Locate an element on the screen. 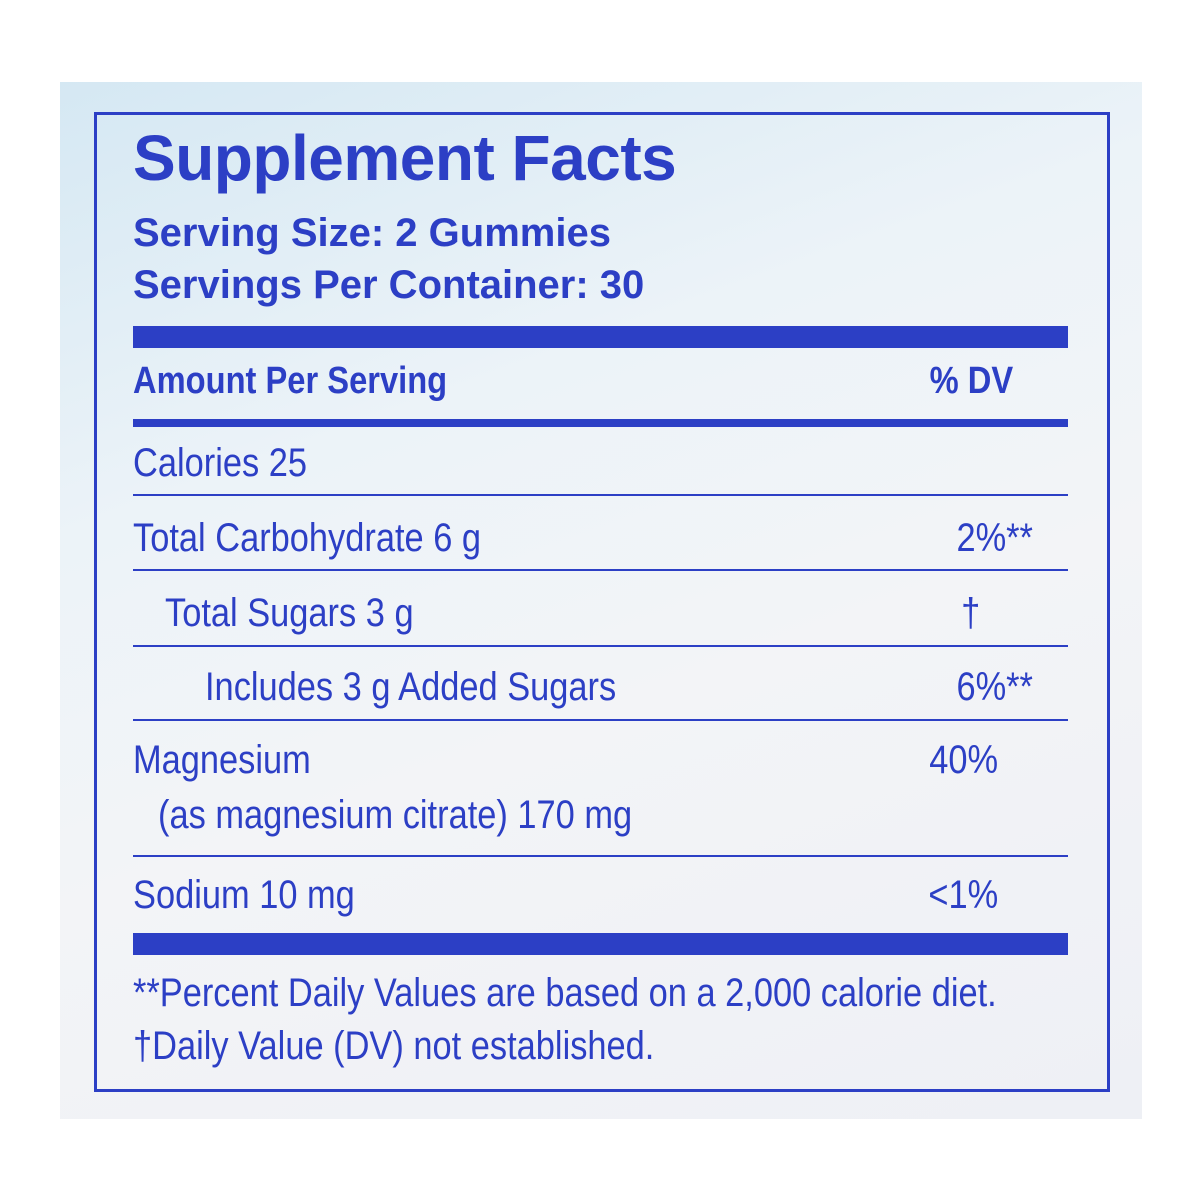 Image resolution: width=1200 pixels, height=1200 pixels. row-added-sugars: Includes 3 g Added Sugars is located at coordinates (411, 687).